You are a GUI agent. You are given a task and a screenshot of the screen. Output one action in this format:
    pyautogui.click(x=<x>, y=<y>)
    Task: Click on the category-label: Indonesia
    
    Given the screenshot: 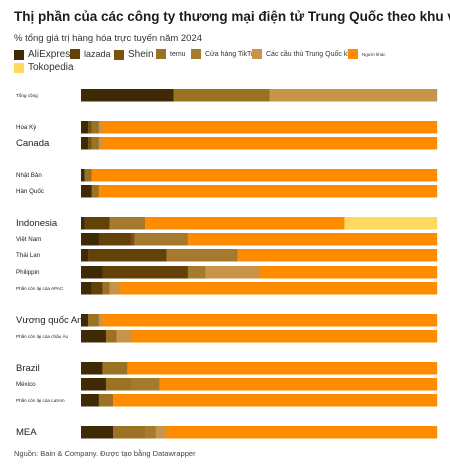 What is the action you would take?
    pyautogui.click(x=37, y=223)
    